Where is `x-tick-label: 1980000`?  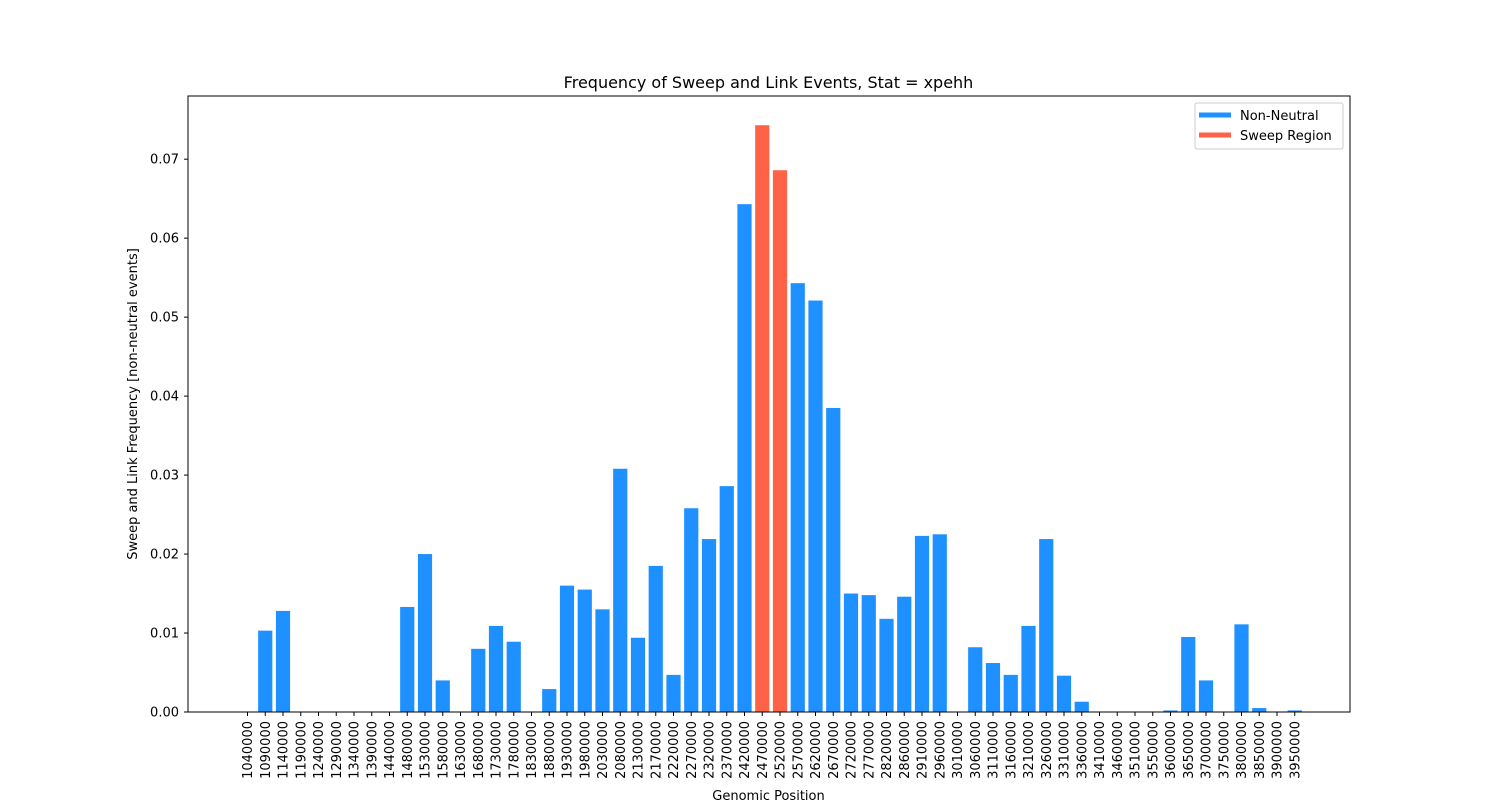
x-tick-label: 1980000 is located at coordinates (585, 750).